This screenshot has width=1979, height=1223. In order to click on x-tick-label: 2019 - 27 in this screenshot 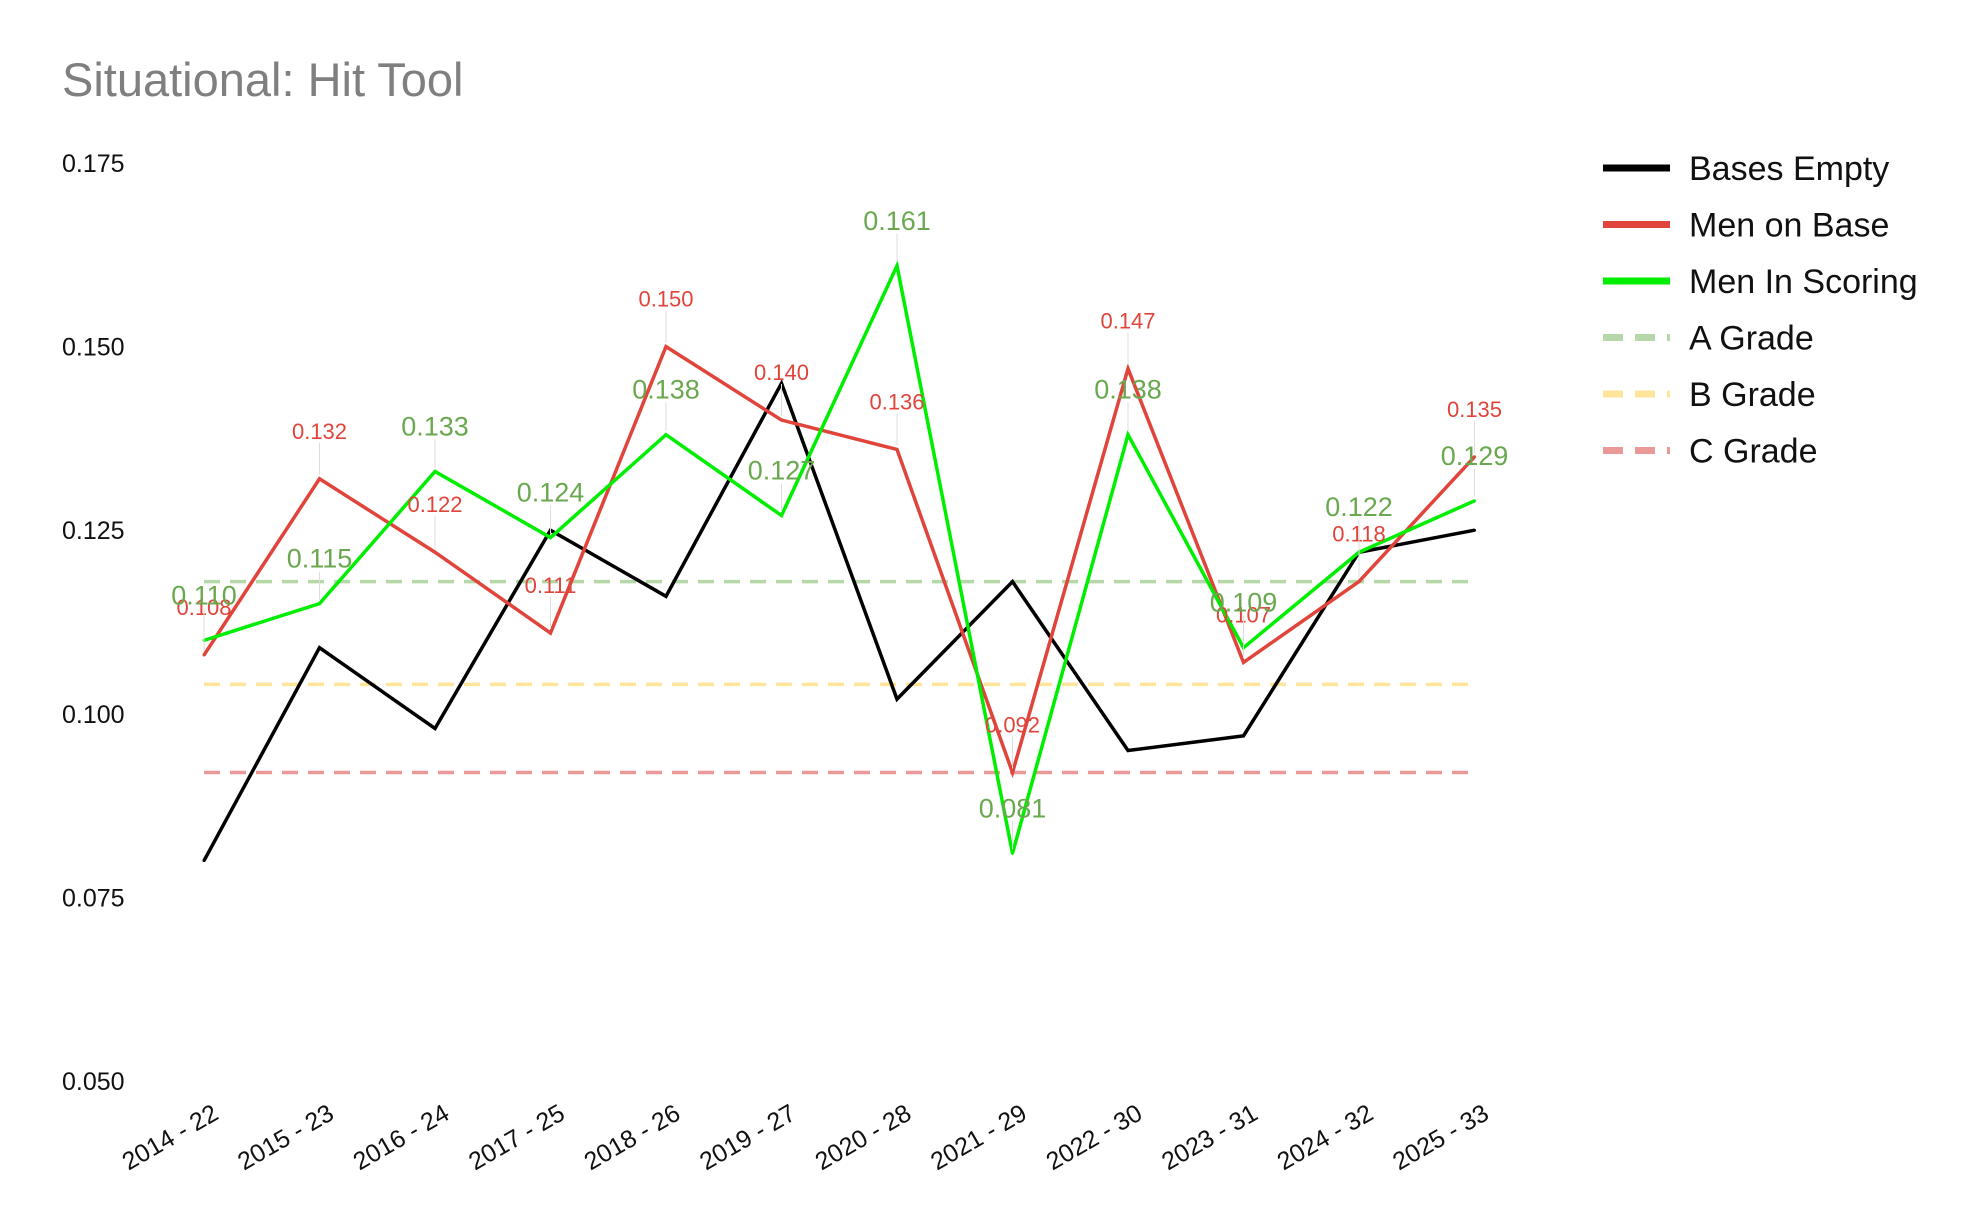, I will do `click(747, 1137)`.